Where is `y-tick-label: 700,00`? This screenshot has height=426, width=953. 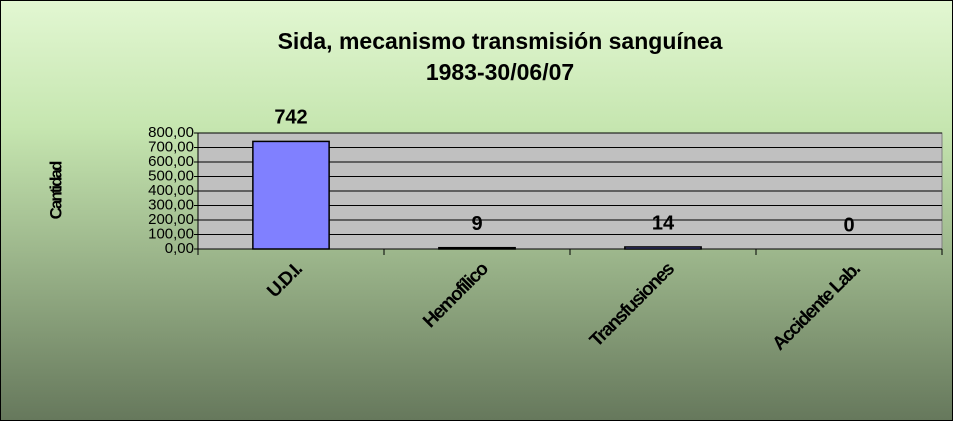 y-tick-label: 700,00 is located at coordinates (171, 146).